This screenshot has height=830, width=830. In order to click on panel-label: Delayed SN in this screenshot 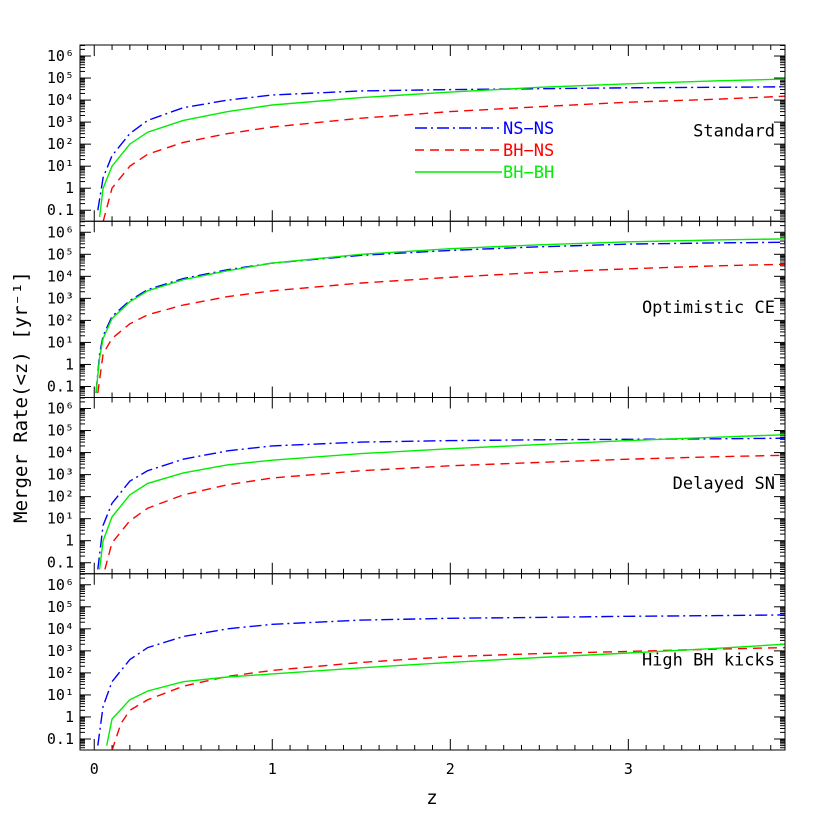, I will do `click(724, 484)`.